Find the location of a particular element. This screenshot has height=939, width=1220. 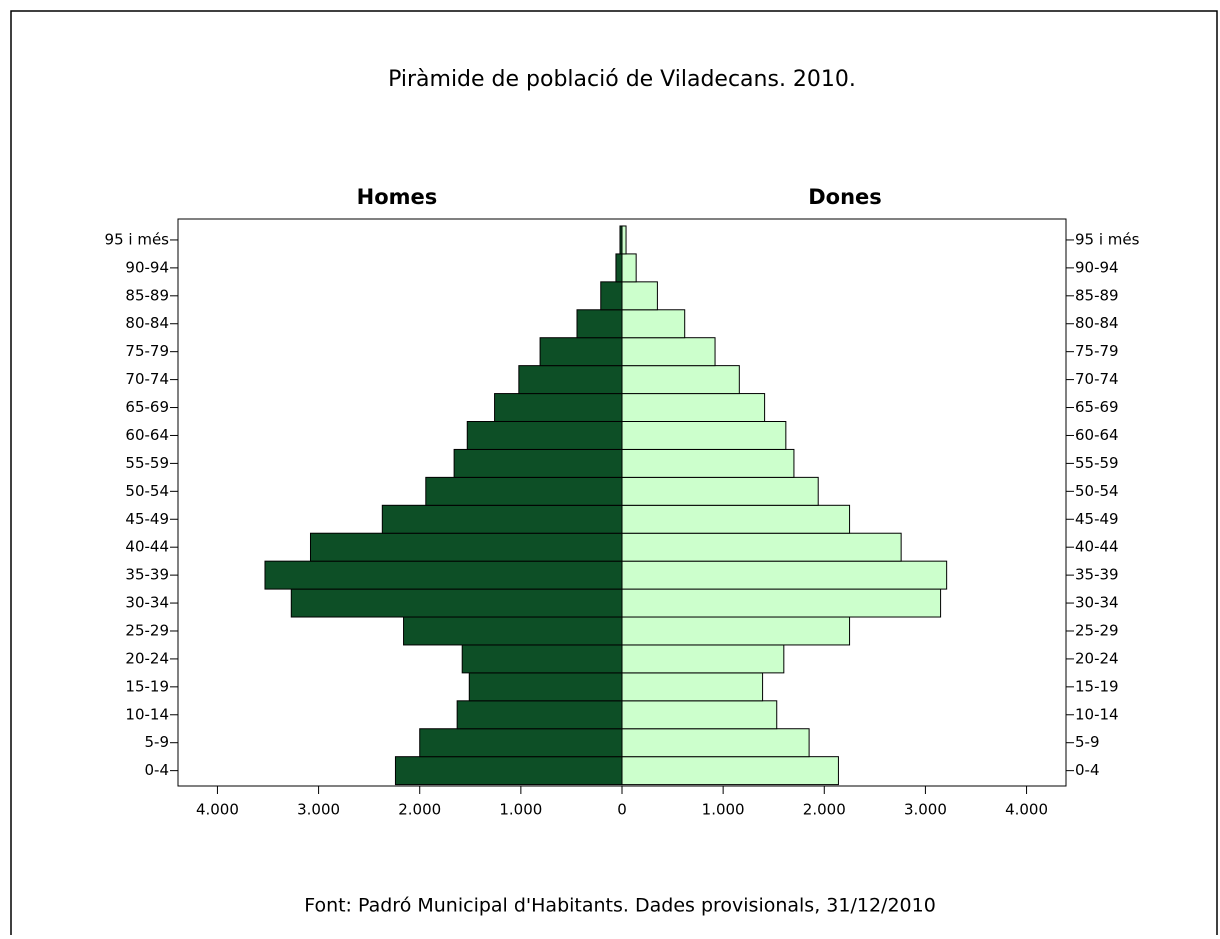

x-tick-label: 0 is located at coordinates (622, 810).